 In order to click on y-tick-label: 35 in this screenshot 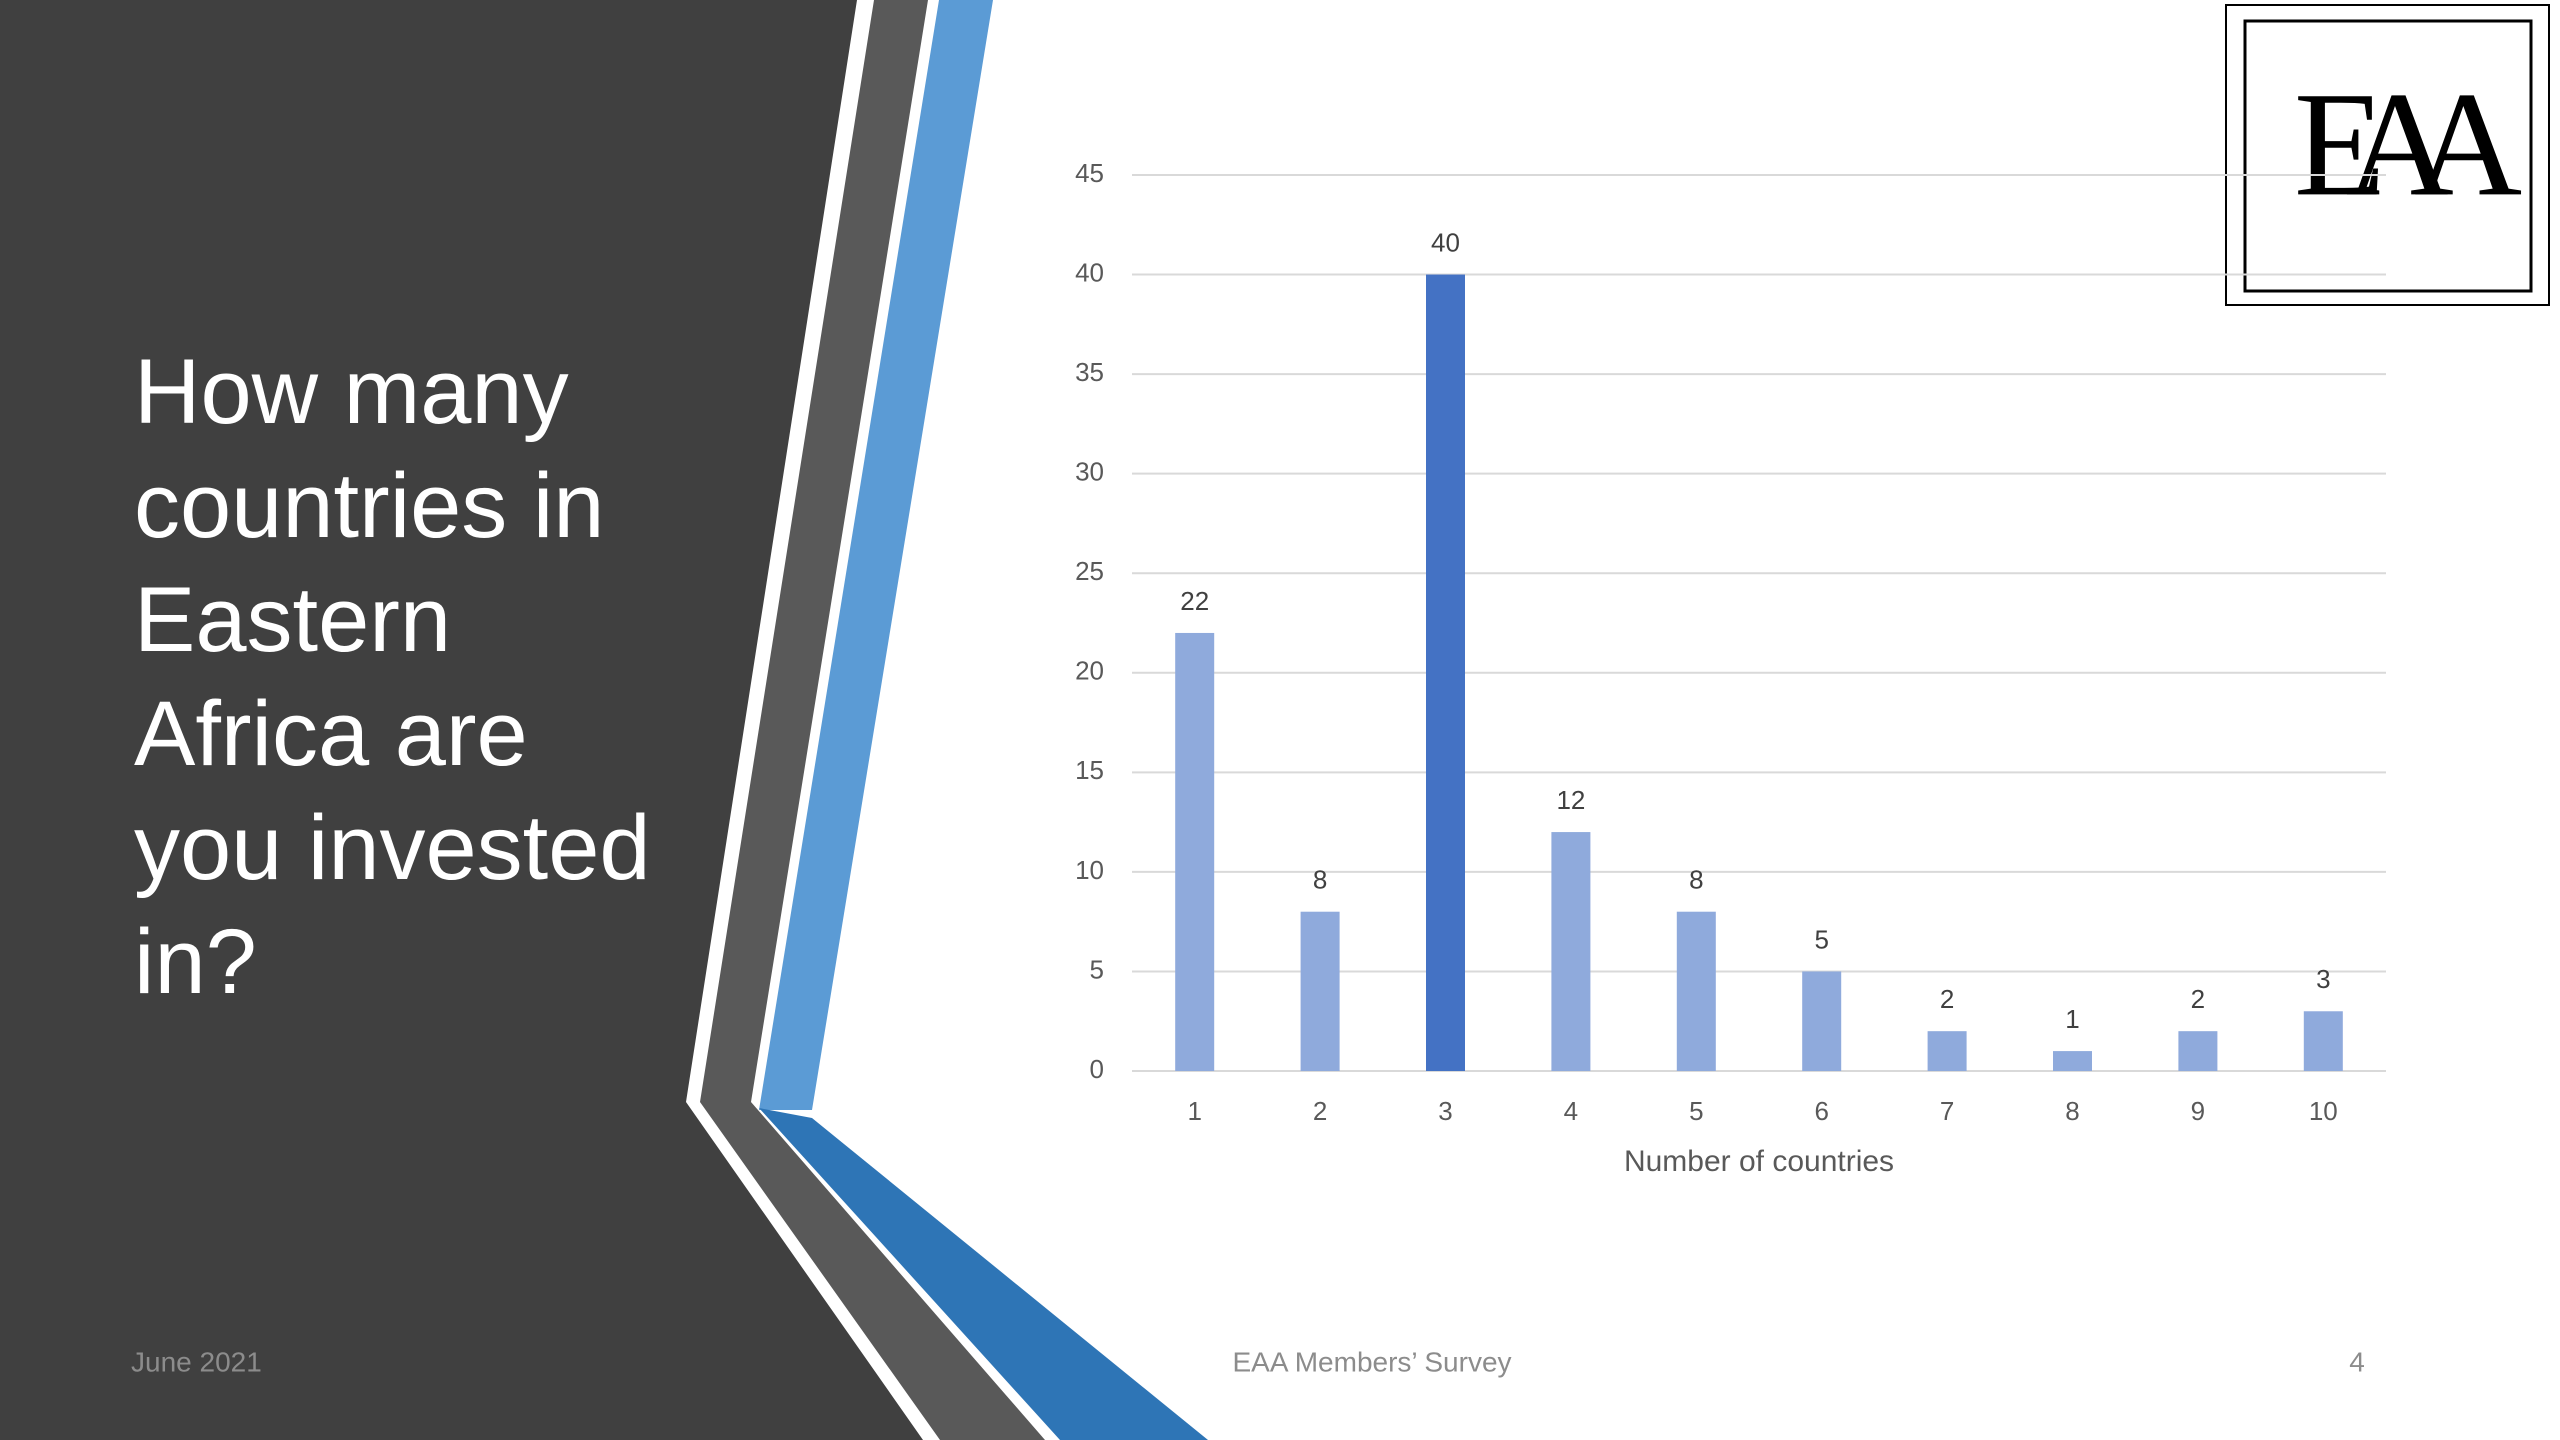, I will do `click(1089, 372)`.